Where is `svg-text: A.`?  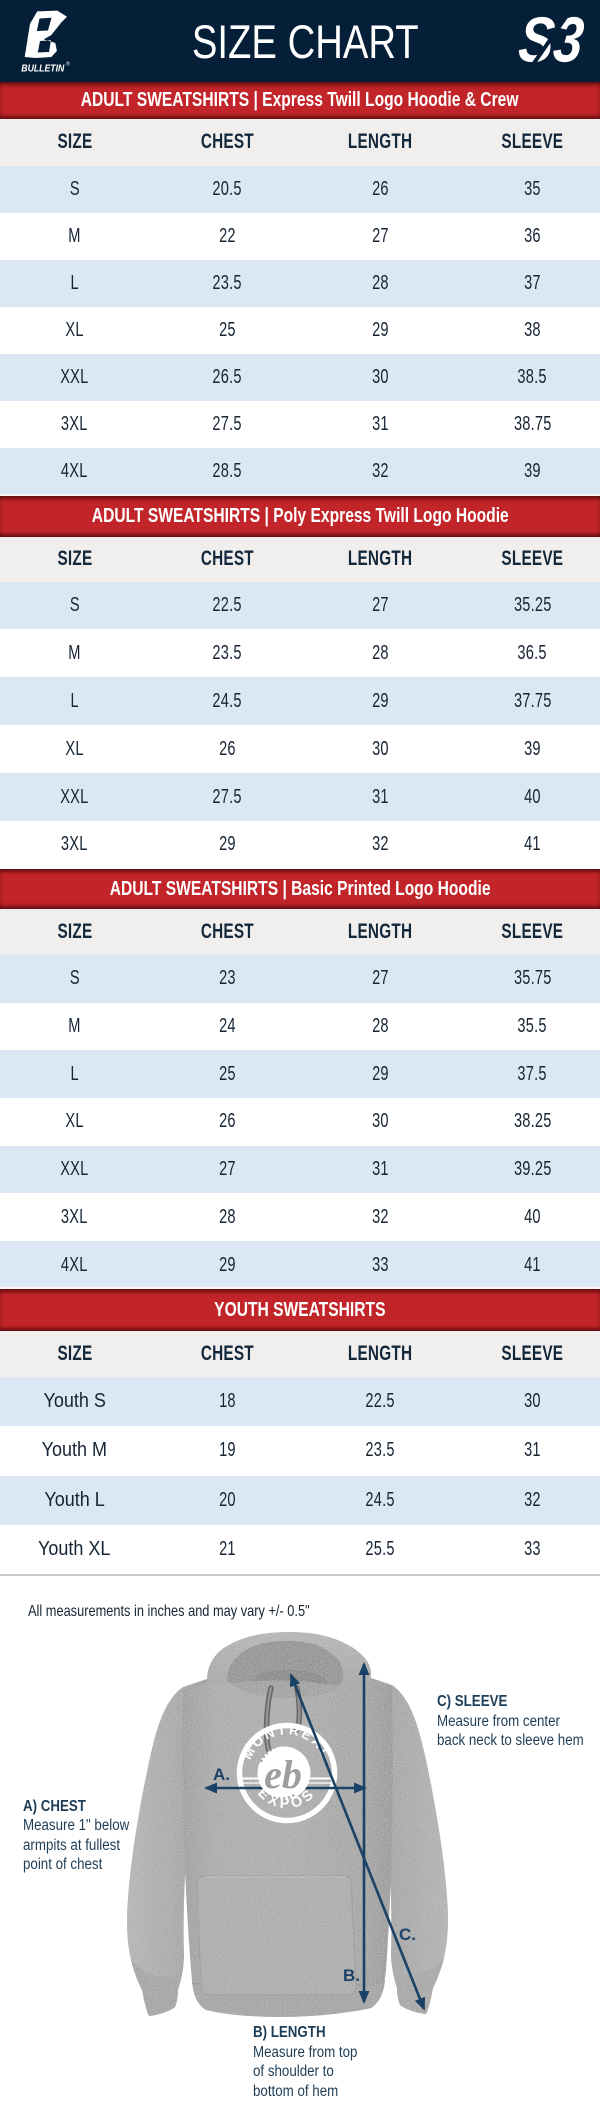
svg-text: A. is located at coordinates (221, 1774).